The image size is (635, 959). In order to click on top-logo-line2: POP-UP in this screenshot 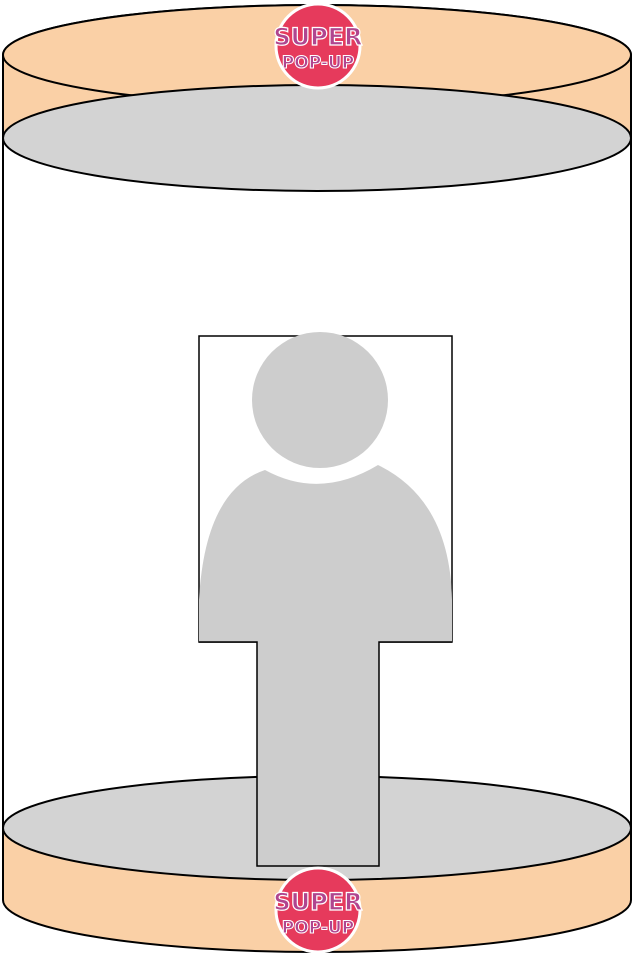, I will do `click(318, 63)`.